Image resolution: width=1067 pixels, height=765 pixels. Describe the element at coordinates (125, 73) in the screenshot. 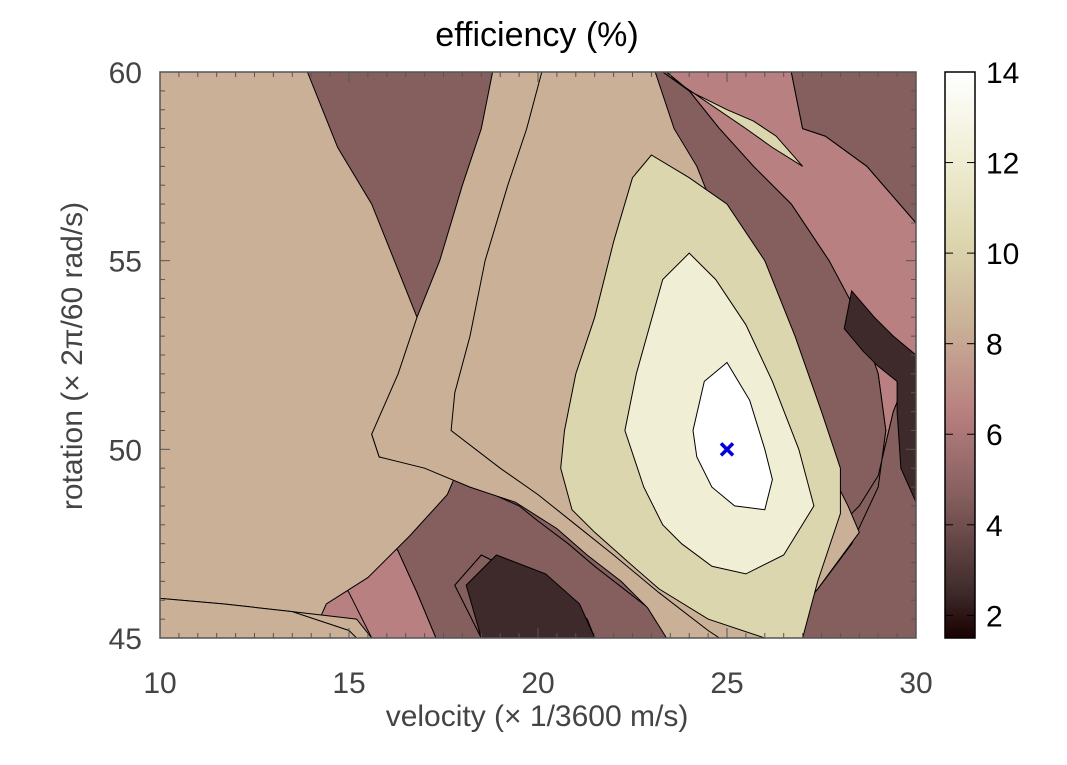

I see `y-tick-label: 60` at that location.